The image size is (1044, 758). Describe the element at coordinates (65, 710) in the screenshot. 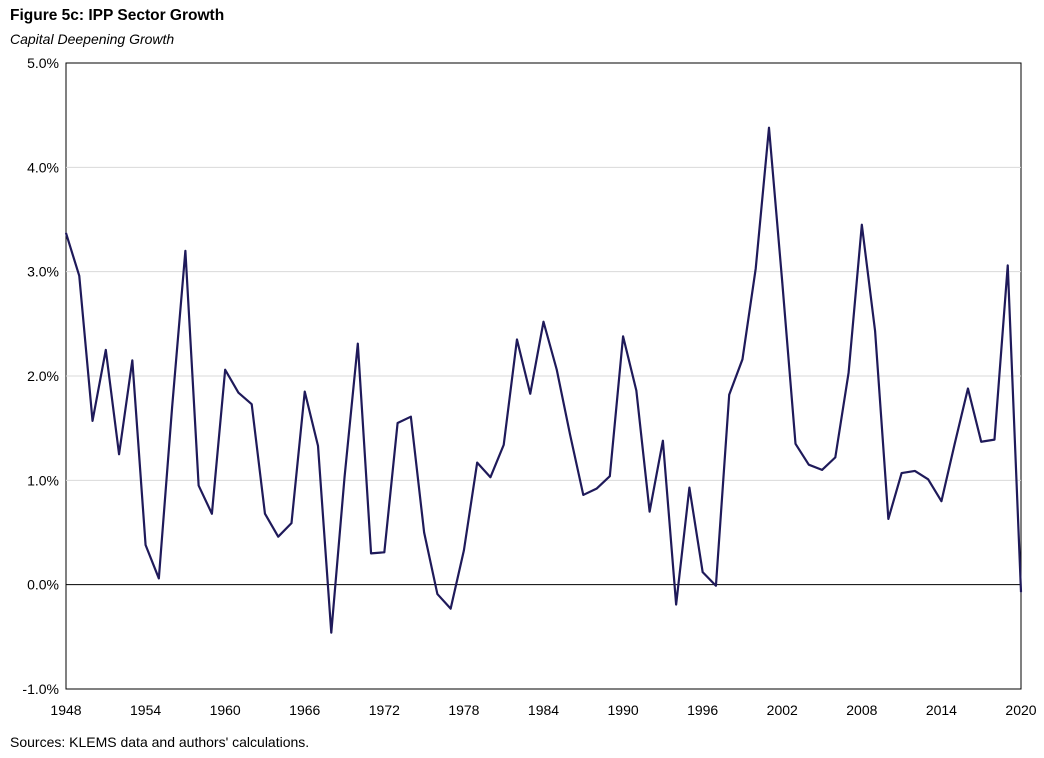

I see `x-tick-label: 1948` at that location.